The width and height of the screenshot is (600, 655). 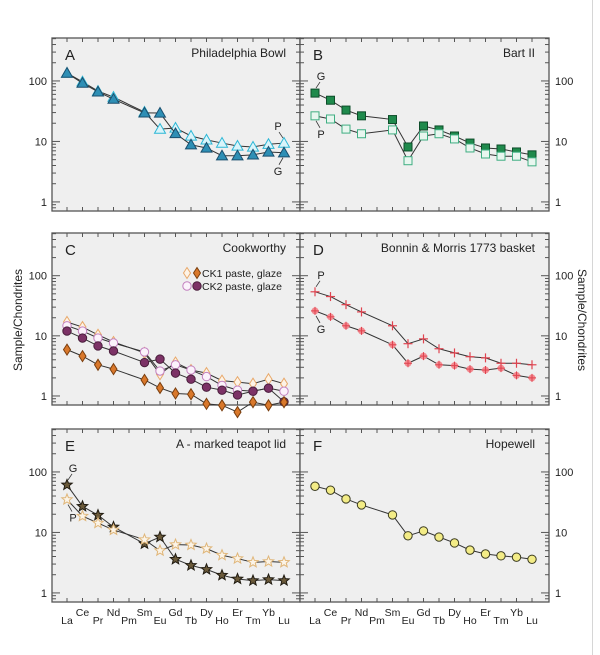 What do you see at coordinates (175, 613) in the screenshot?
I see `x-tick-label-gd: Gd` at bounding box center [175, 613].